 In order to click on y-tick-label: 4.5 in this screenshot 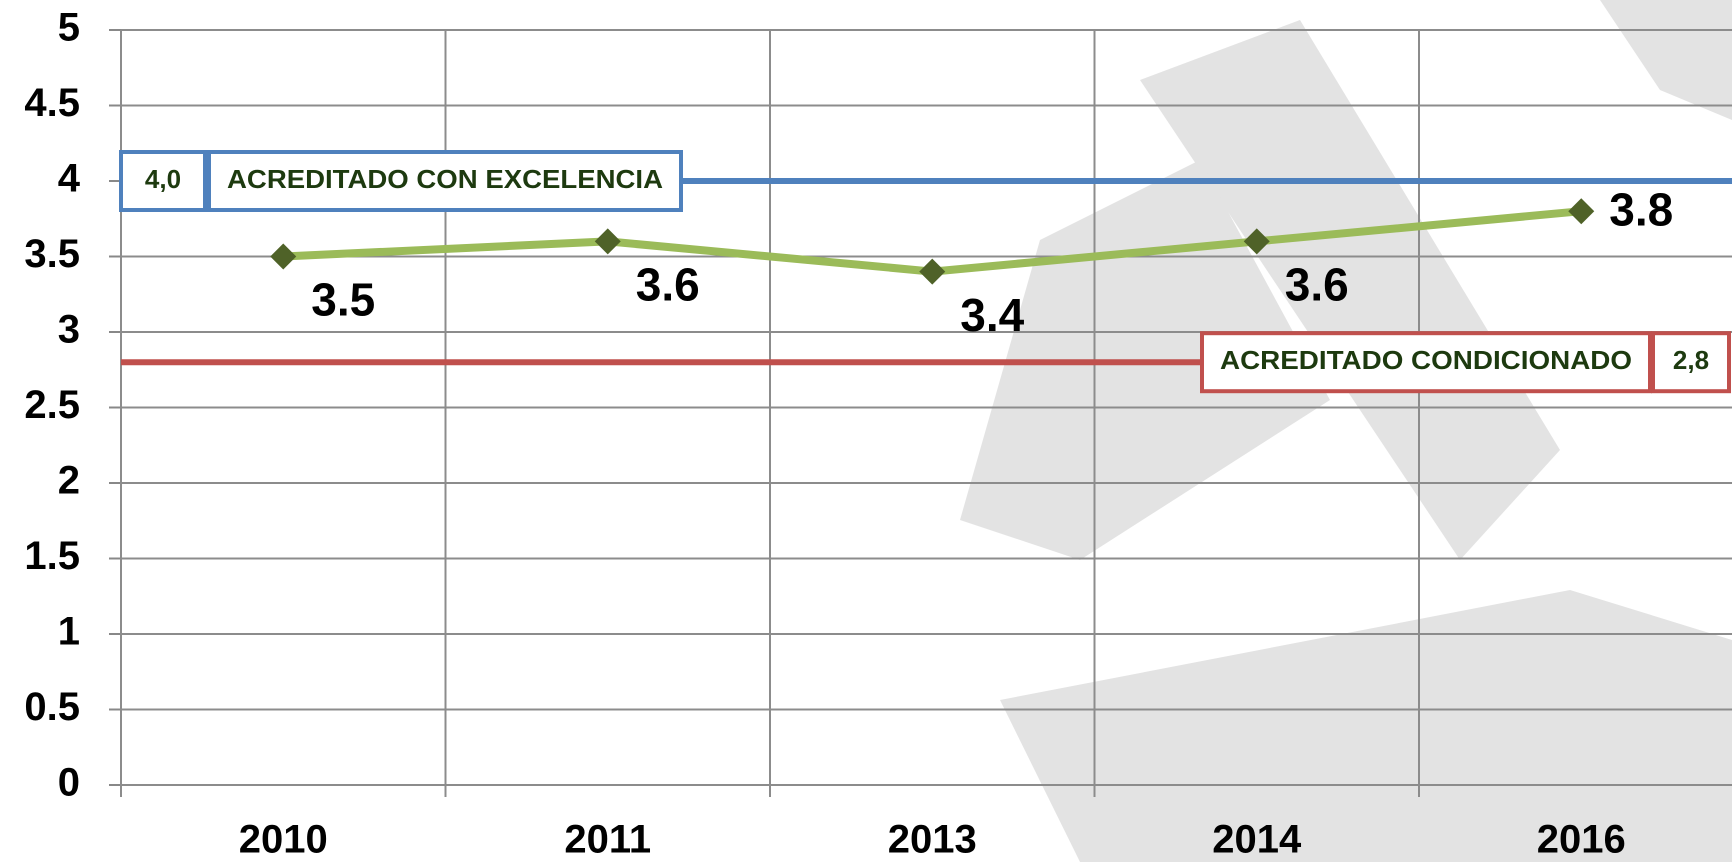, I will do `click(52, 103)`.